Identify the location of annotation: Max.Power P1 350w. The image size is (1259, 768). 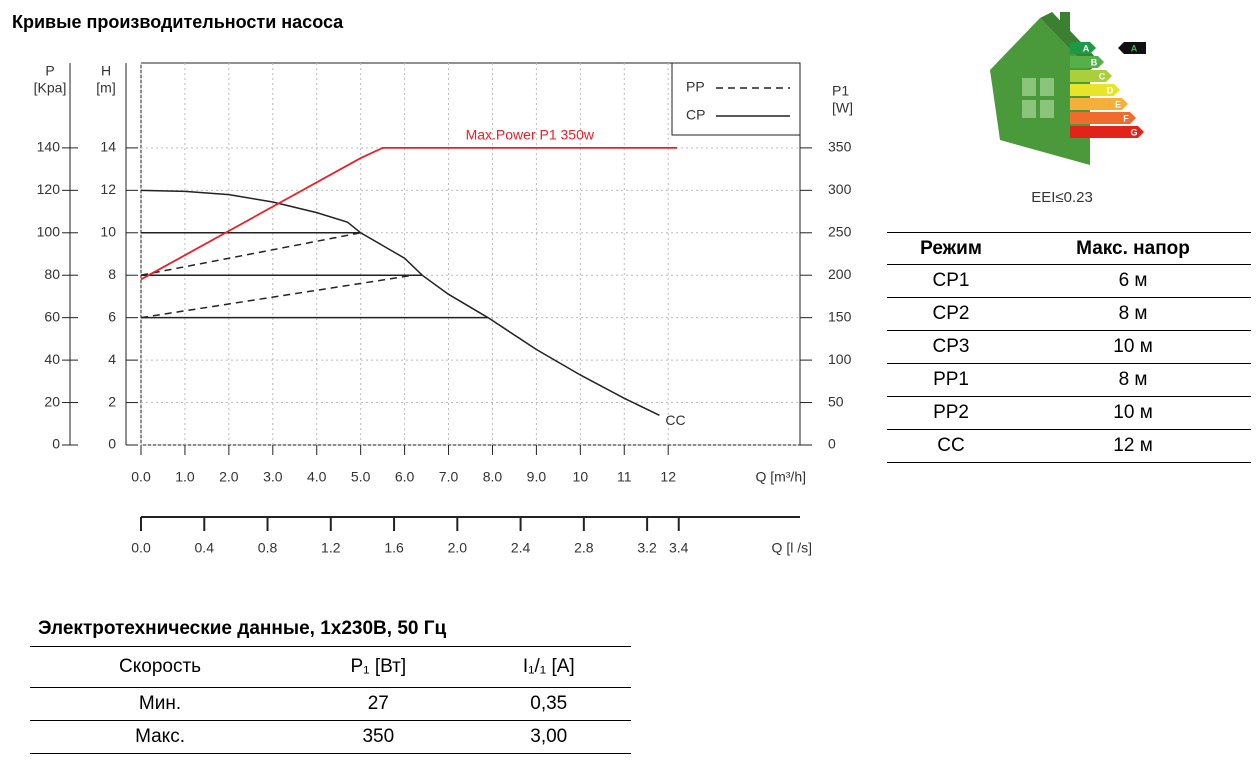
(530, 135).